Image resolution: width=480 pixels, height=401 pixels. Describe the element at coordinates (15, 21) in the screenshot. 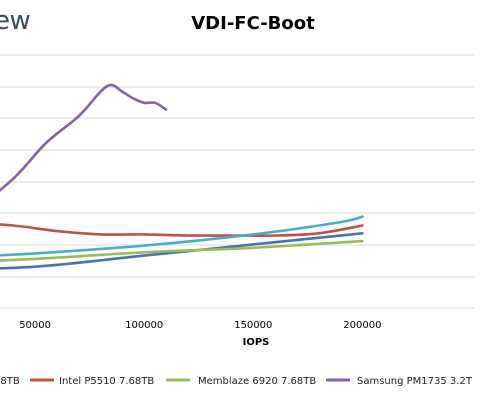

I see `brand-logo-text: ew` at that location.